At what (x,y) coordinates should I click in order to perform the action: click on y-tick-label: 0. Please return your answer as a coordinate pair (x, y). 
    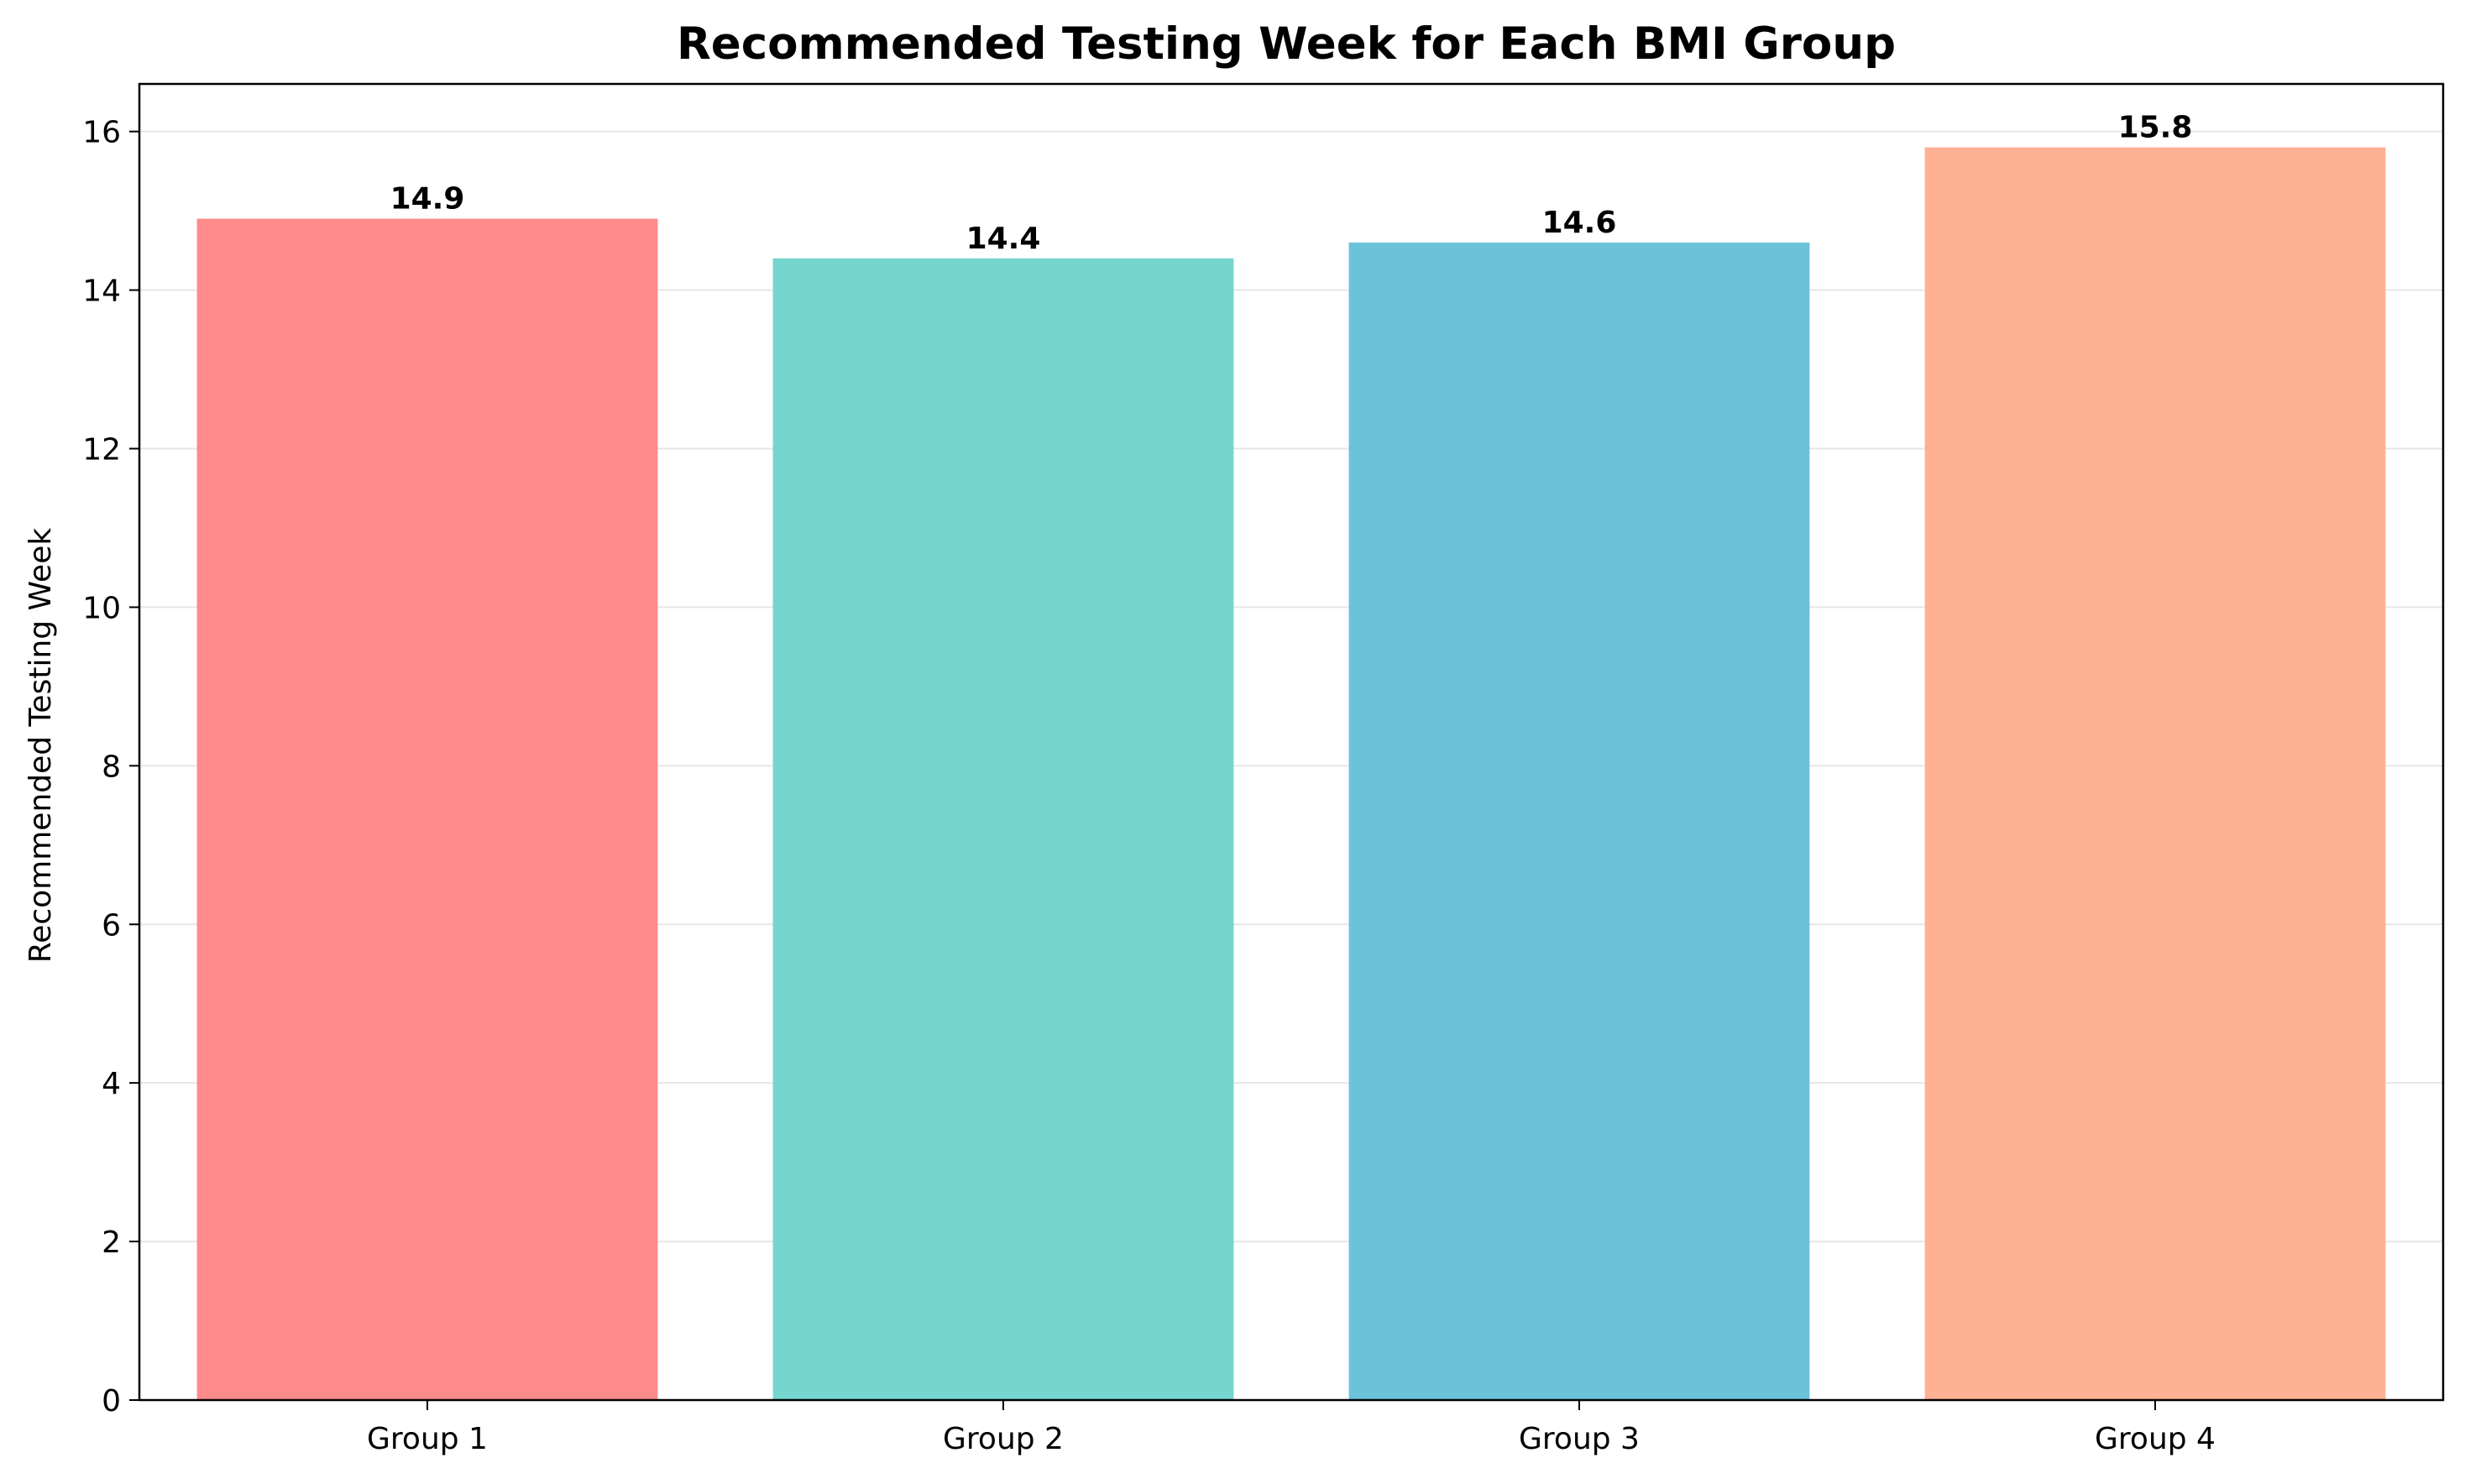
    Looking at the image, I should click on (111, 1401).